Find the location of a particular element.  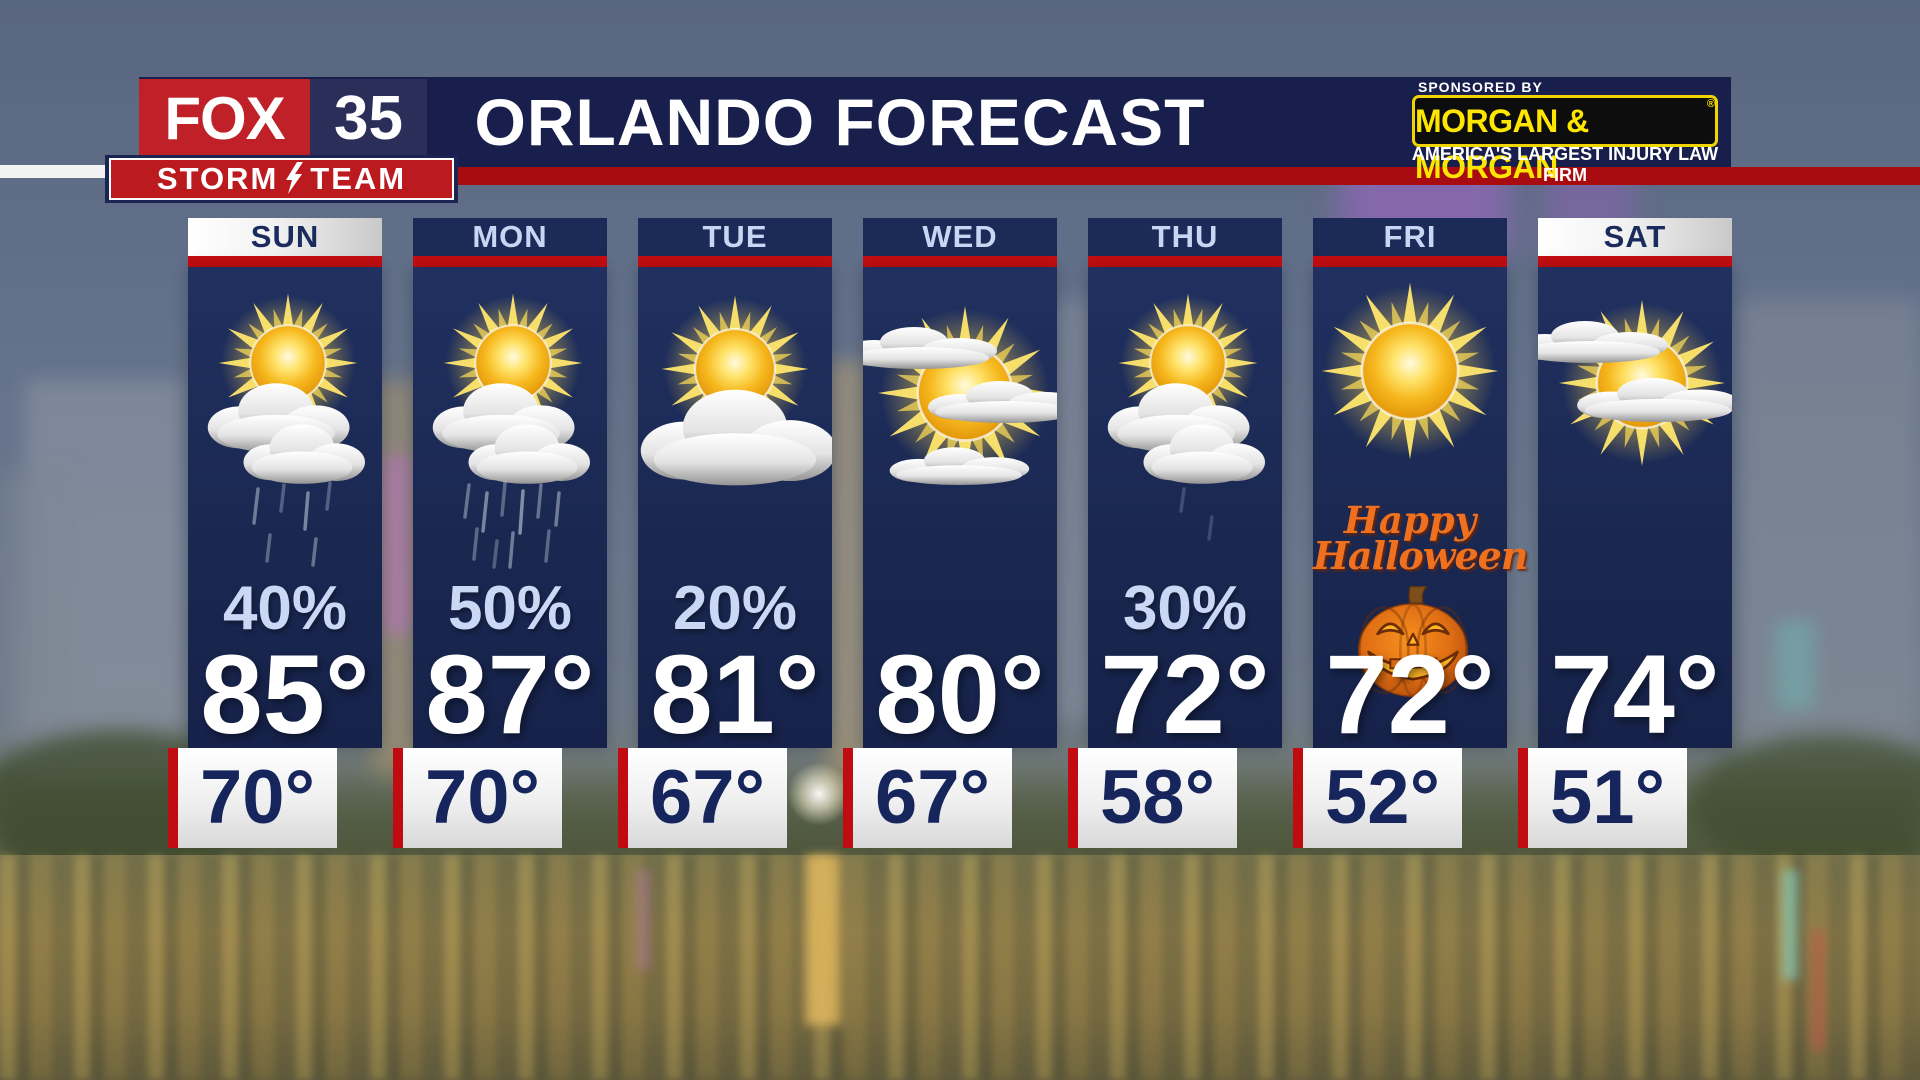

low-temp: 51° is located at coordinates (1607, 797).